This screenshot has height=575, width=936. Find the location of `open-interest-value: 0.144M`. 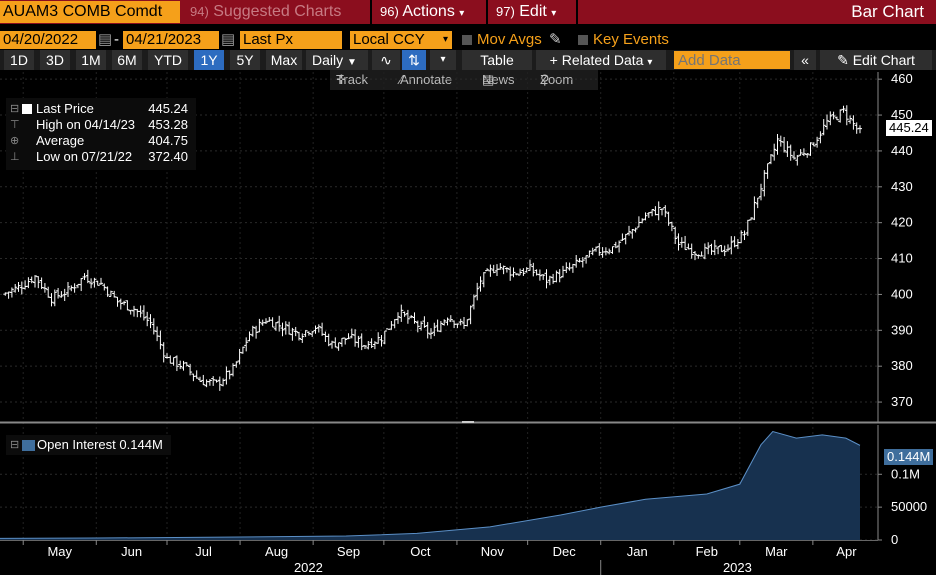

open-interest-value: 0.144M is located at coordinates (141, 444).